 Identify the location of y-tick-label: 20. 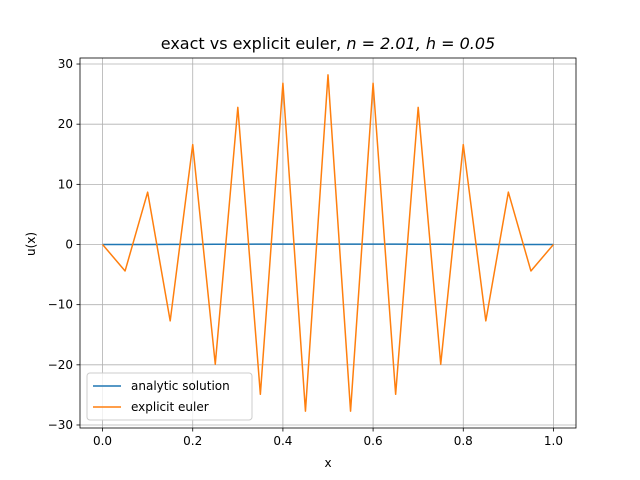
(65, 124).